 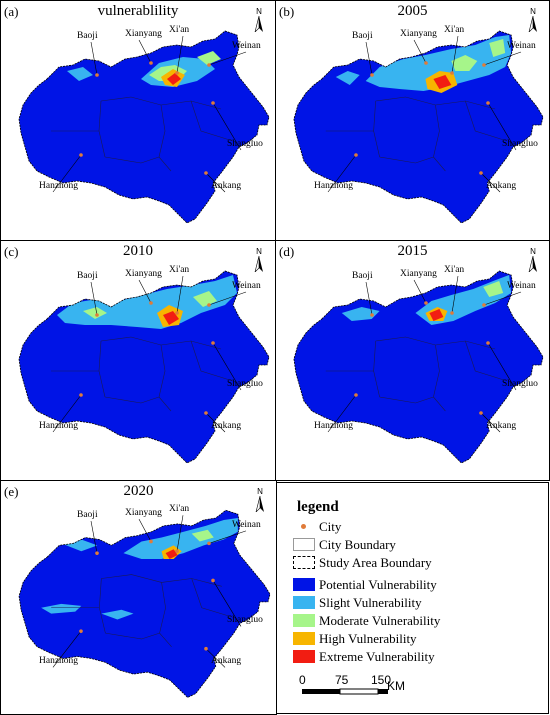 I want to click on legend-item-label: City Boundary, so click(x=357, y=544).